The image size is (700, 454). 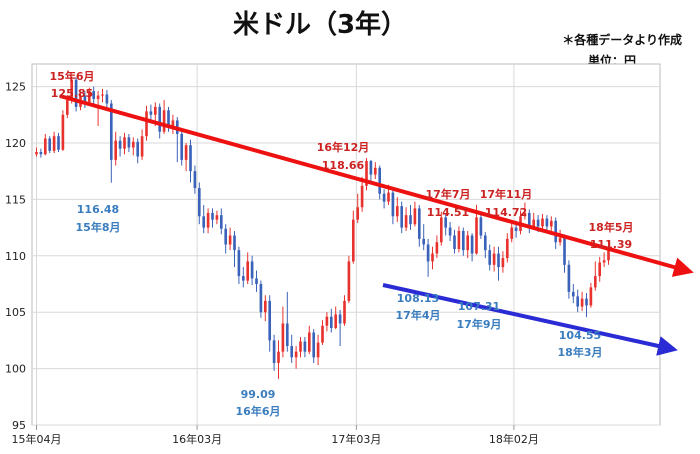 I want to click on y-tick-label: 100, so click(x=15, y=369).